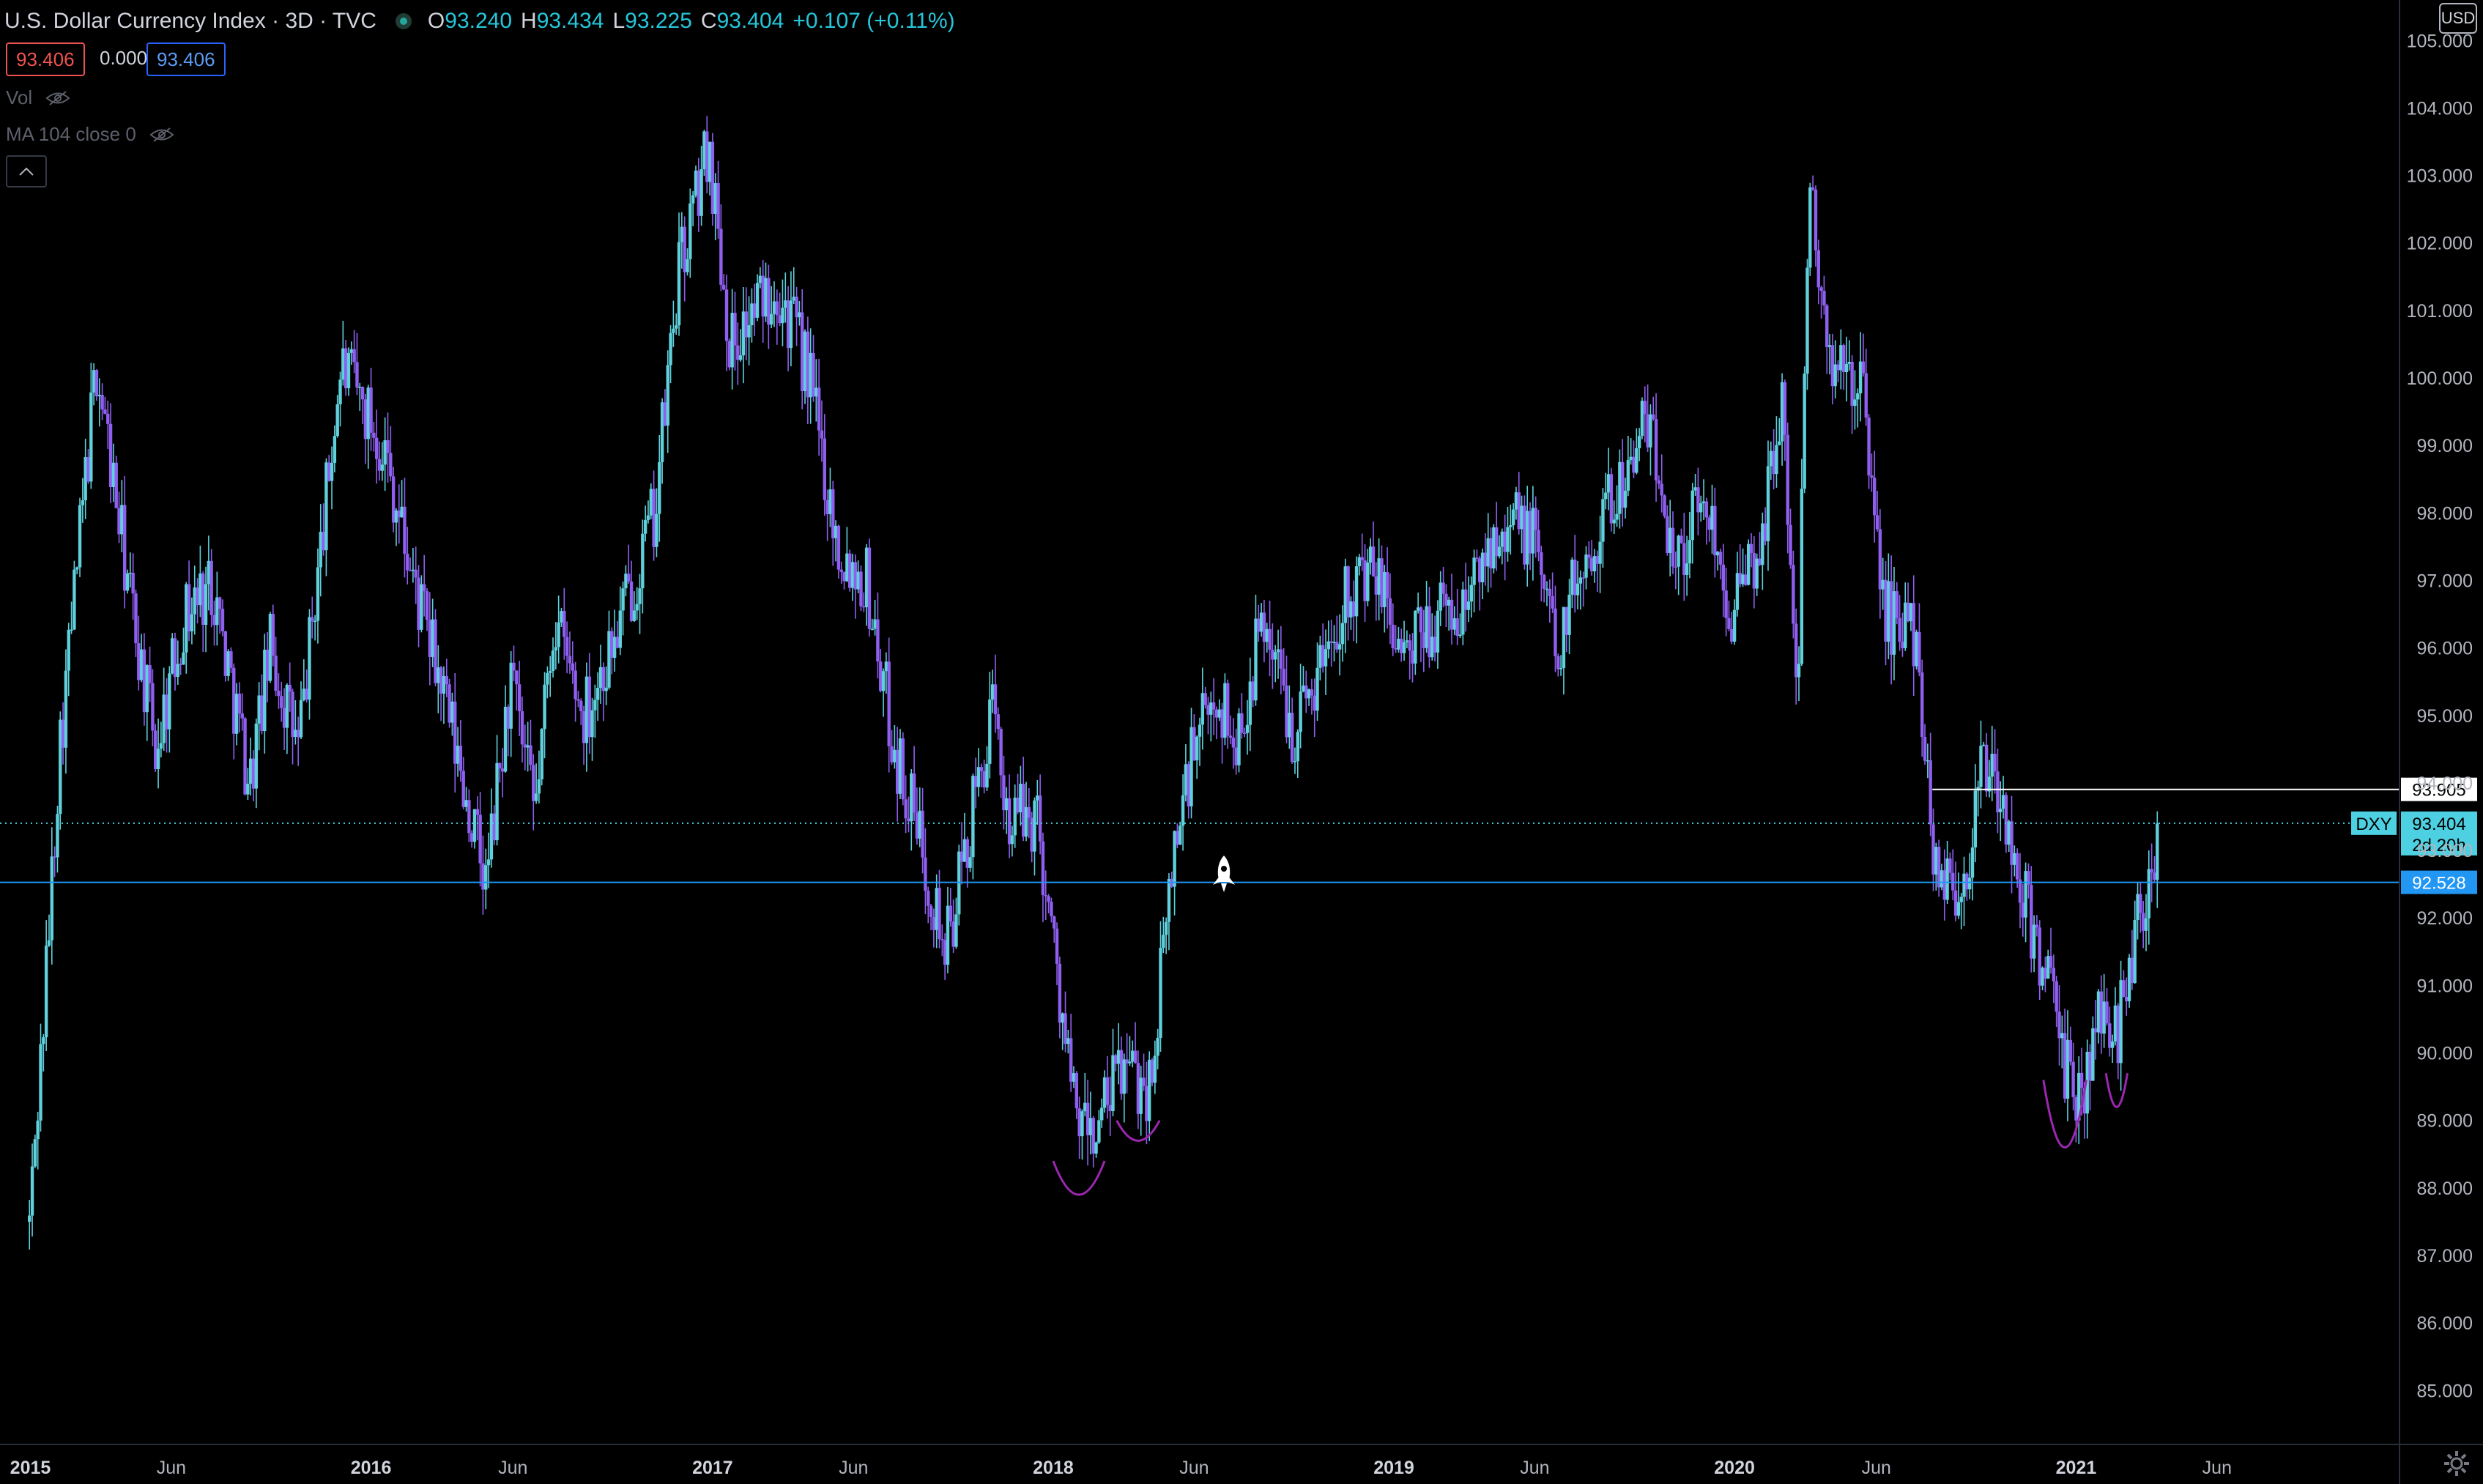  What do you see at coordinates (2458, 18) in the screenshot?
I see `currency-button: USD` at bounding box center [2458, 18].